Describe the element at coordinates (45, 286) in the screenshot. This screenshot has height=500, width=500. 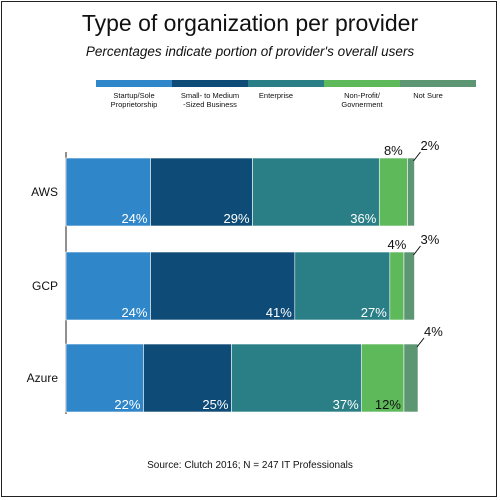
I see `category-label-gcp: GCP` at that location.